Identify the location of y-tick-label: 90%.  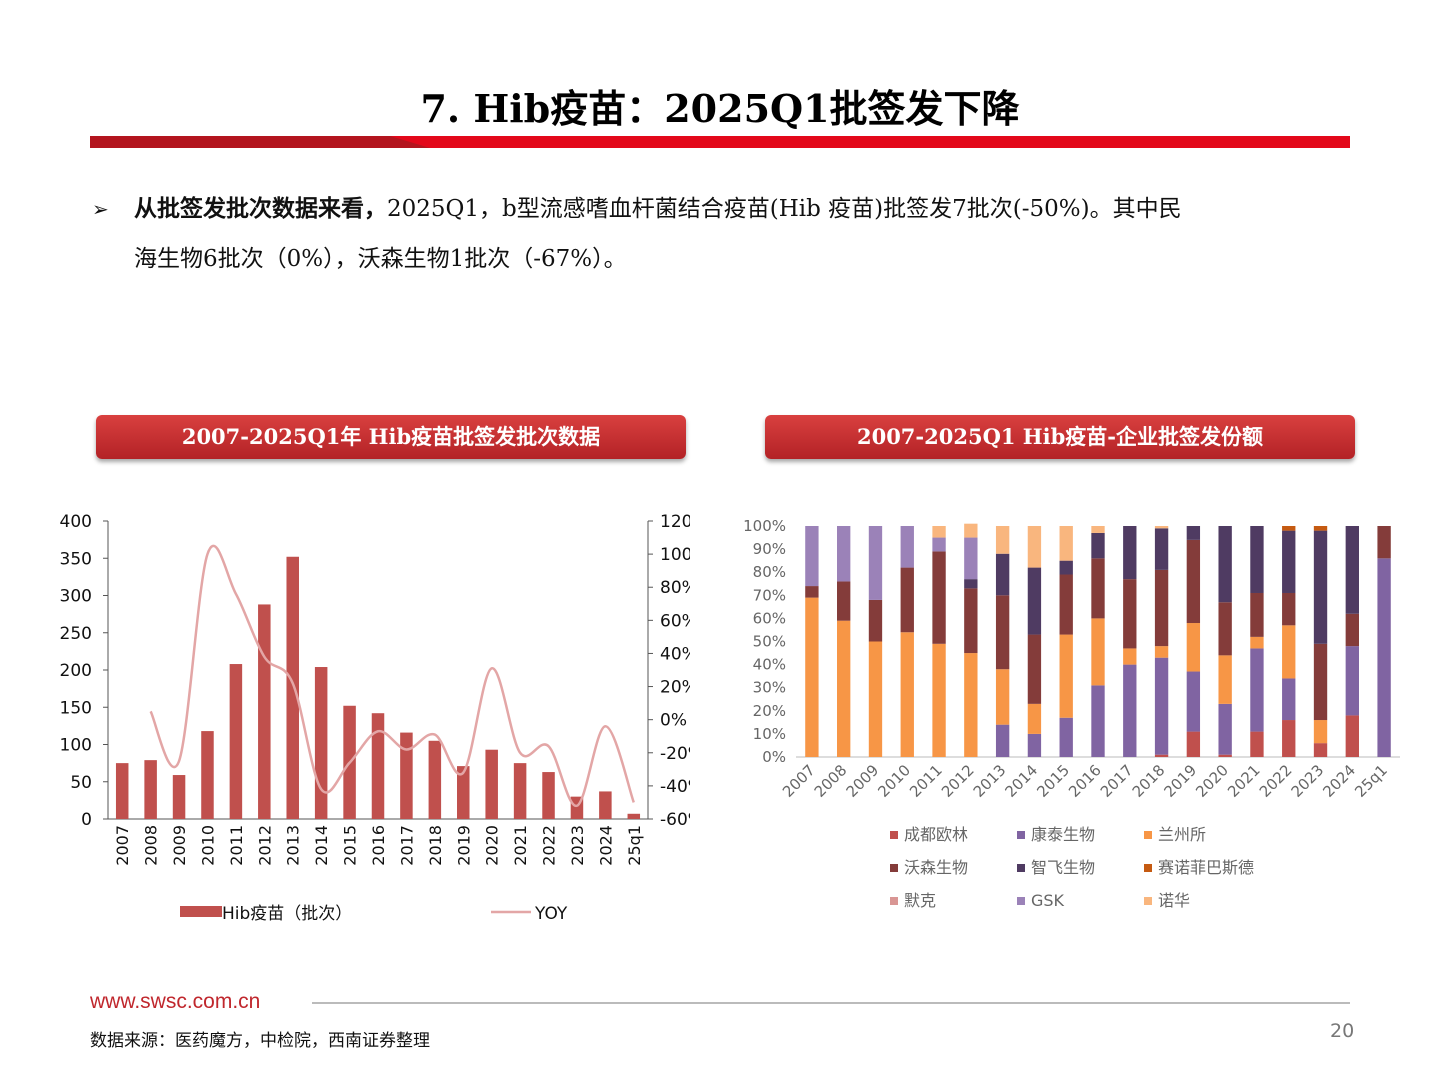
(769, 549).